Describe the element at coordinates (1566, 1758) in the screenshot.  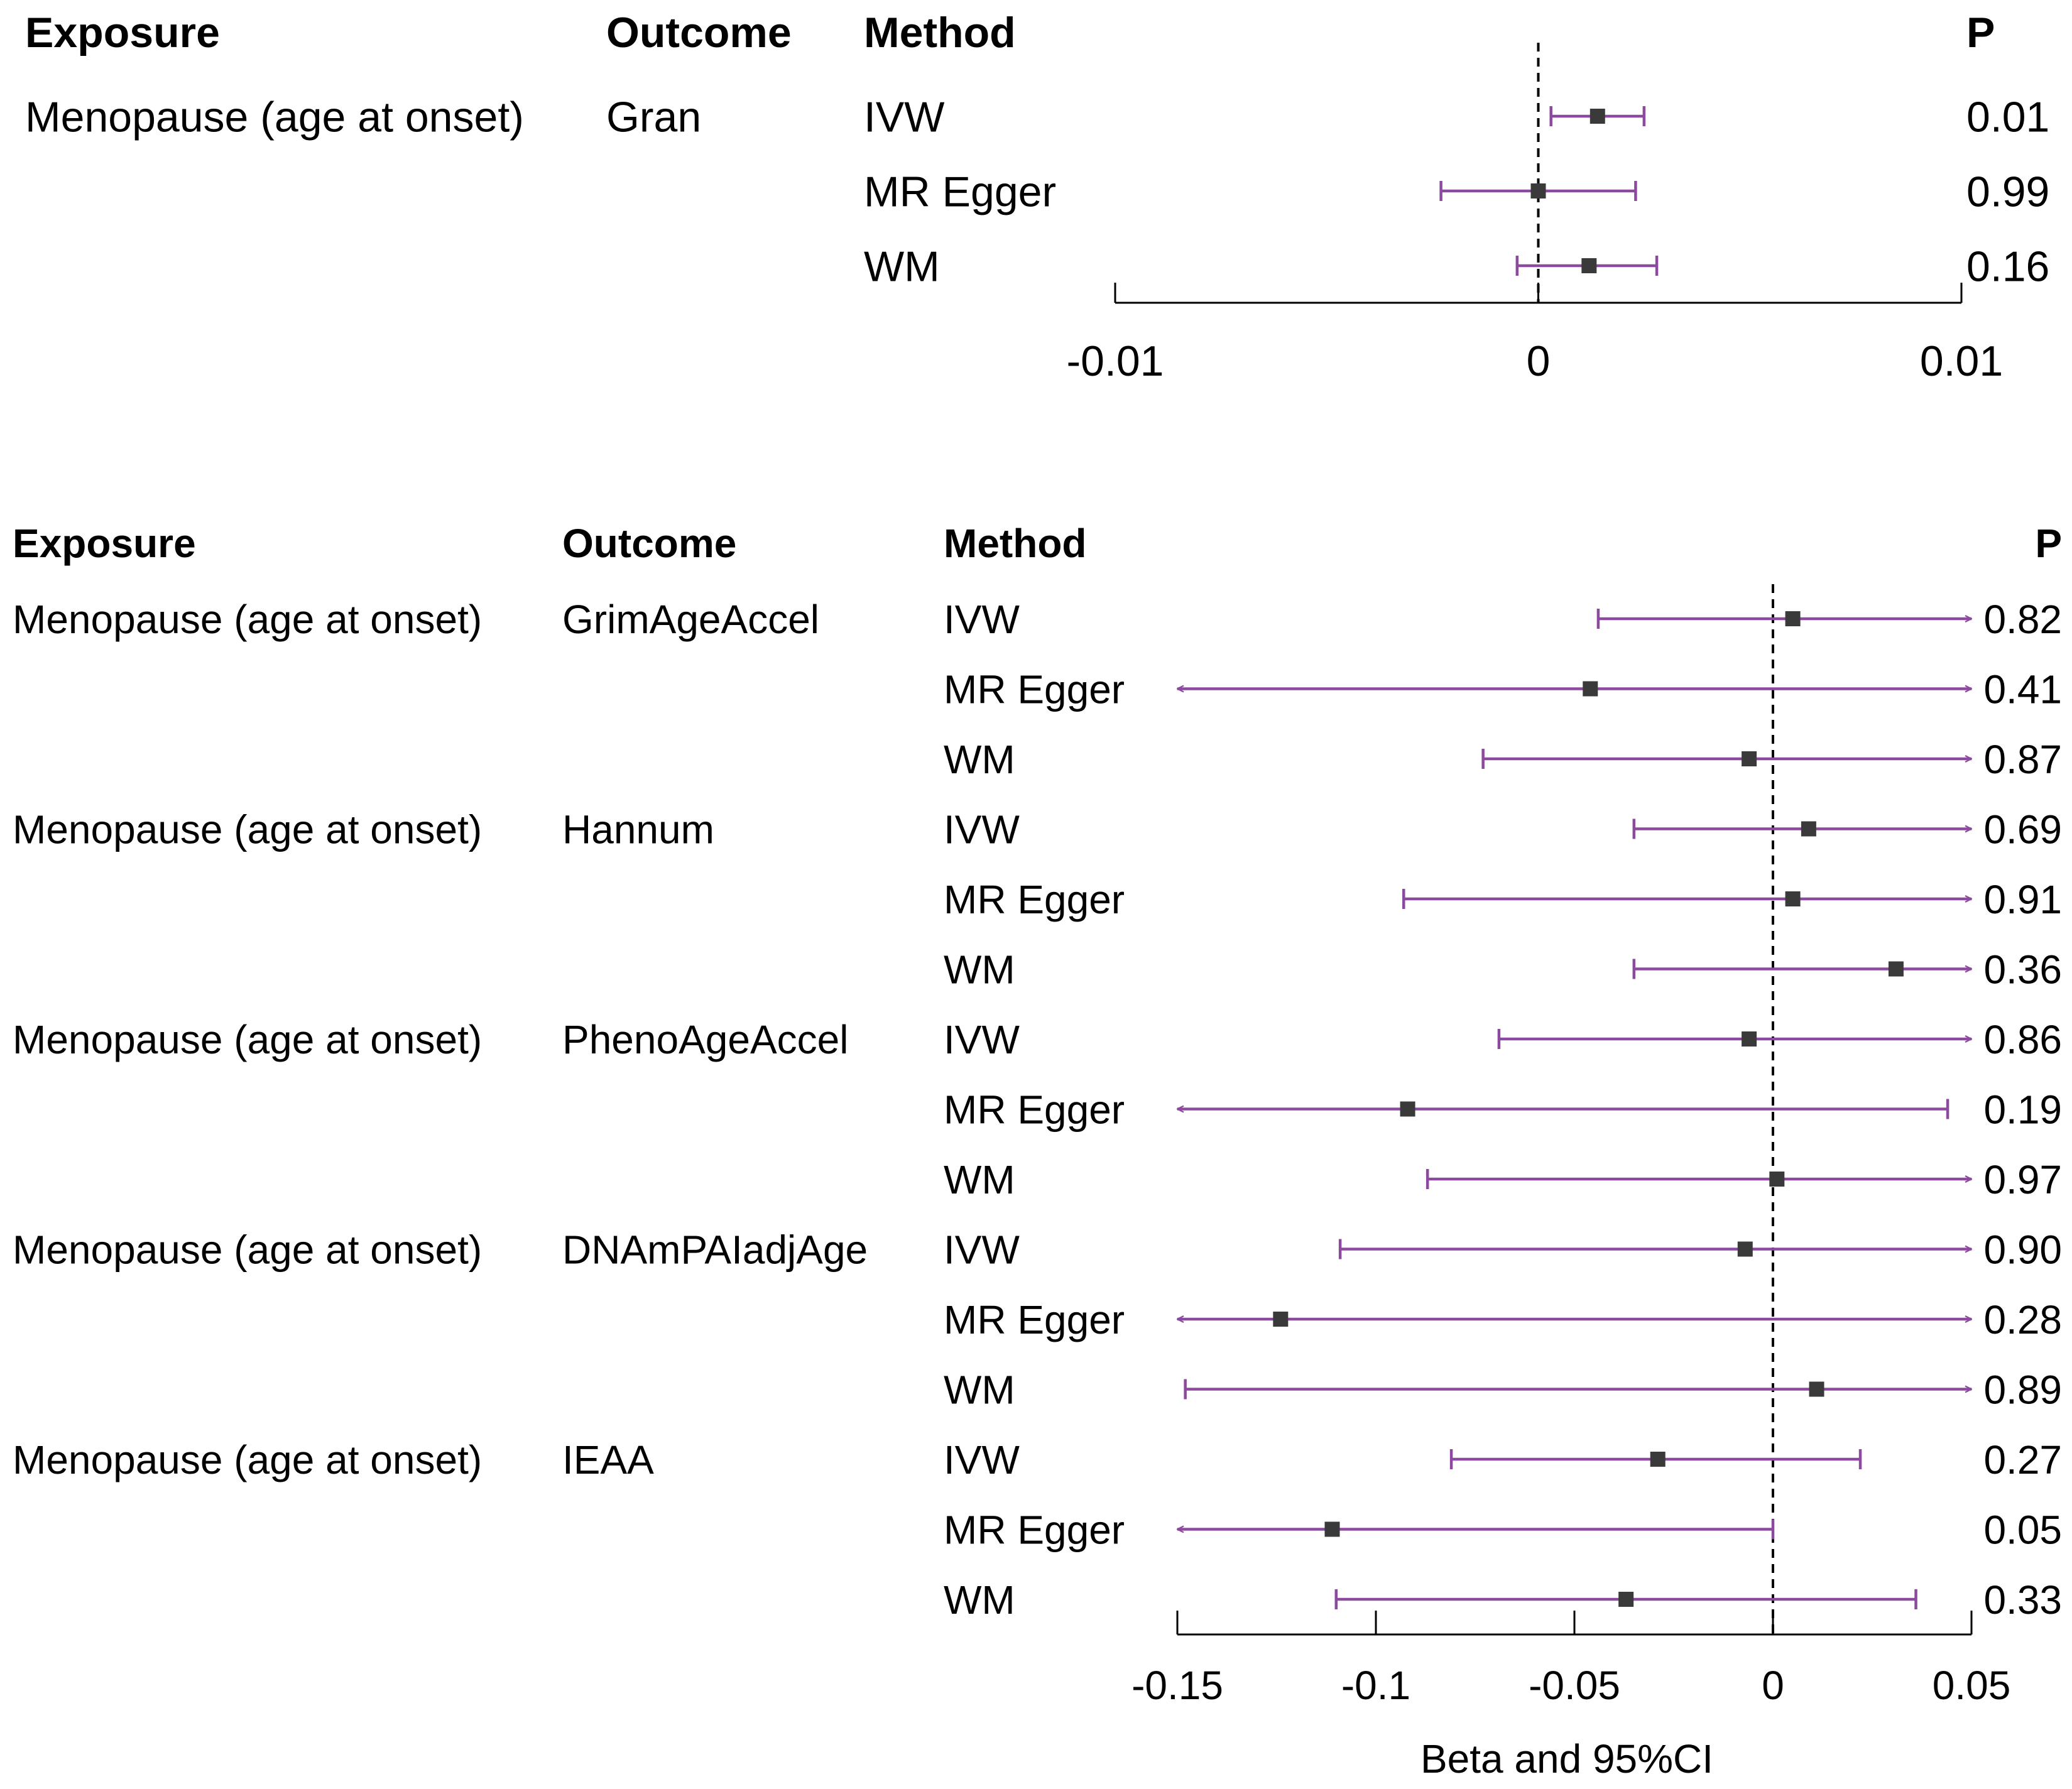
I see `x-axis-label: Beta and 95%CI` at that location.